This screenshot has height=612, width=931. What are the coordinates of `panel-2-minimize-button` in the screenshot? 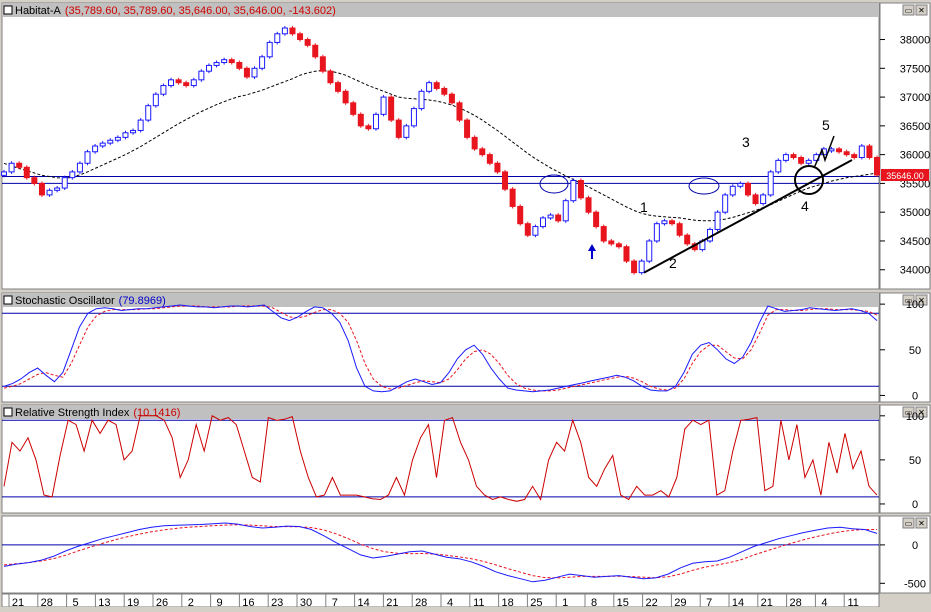 It's located at (908, 412).